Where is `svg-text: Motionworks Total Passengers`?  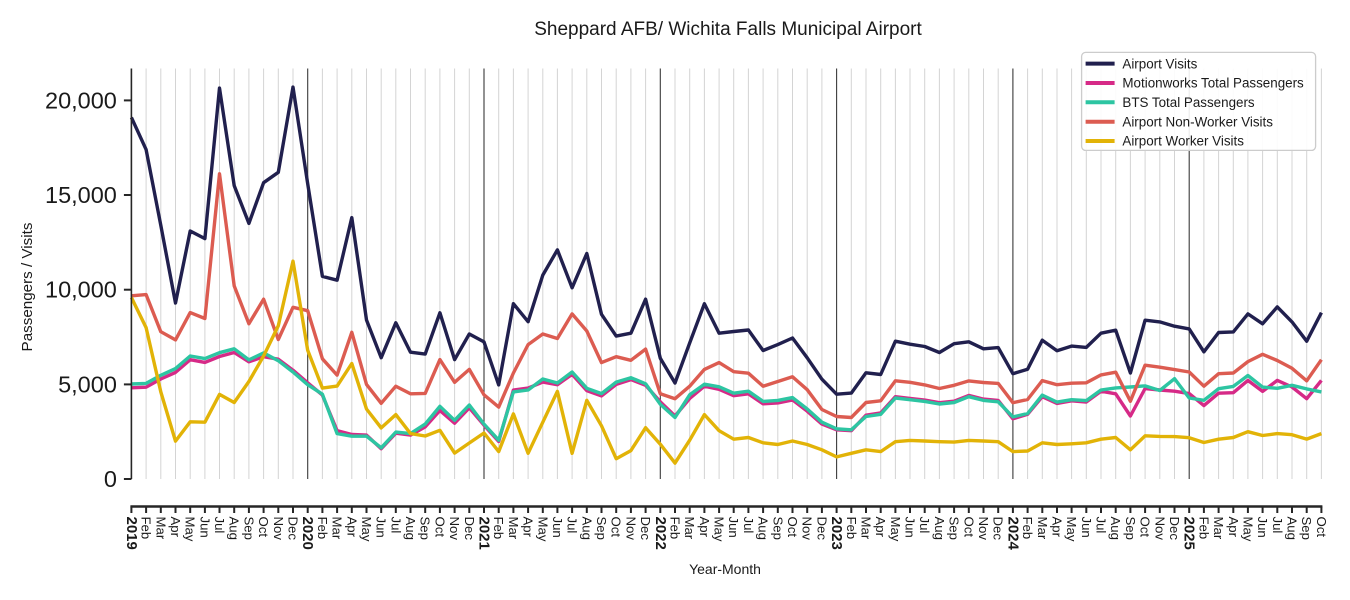
svg-text: Motionworks Total Passengers is located at coordinates (1213, 83).